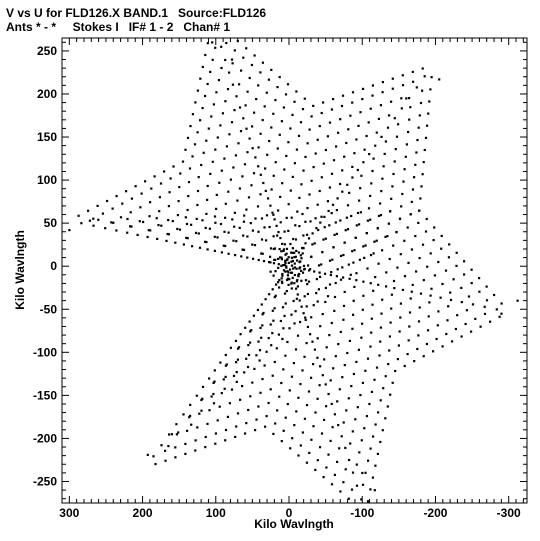  Describe the element at coordinates (45, 352) in the screenshot. I see `y-tick-label: -100` at that location.